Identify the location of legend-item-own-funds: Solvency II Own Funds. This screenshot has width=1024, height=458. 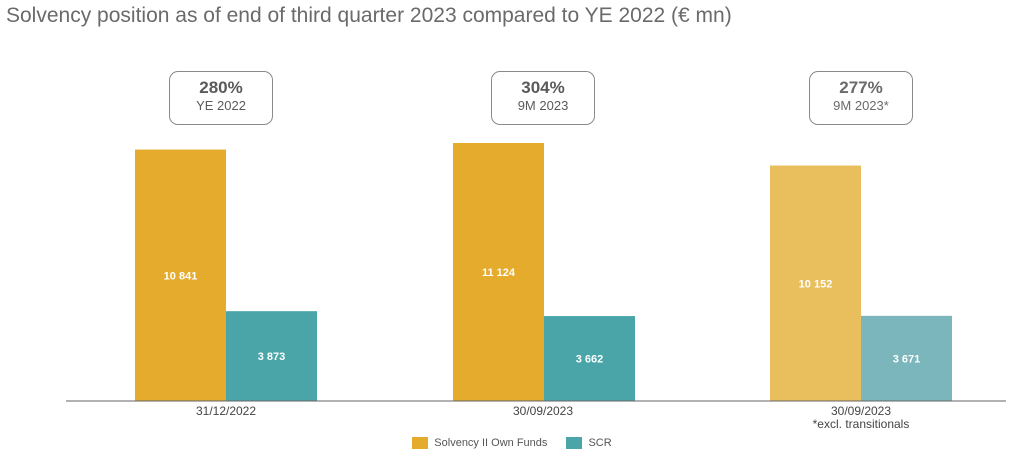
(479, 443).